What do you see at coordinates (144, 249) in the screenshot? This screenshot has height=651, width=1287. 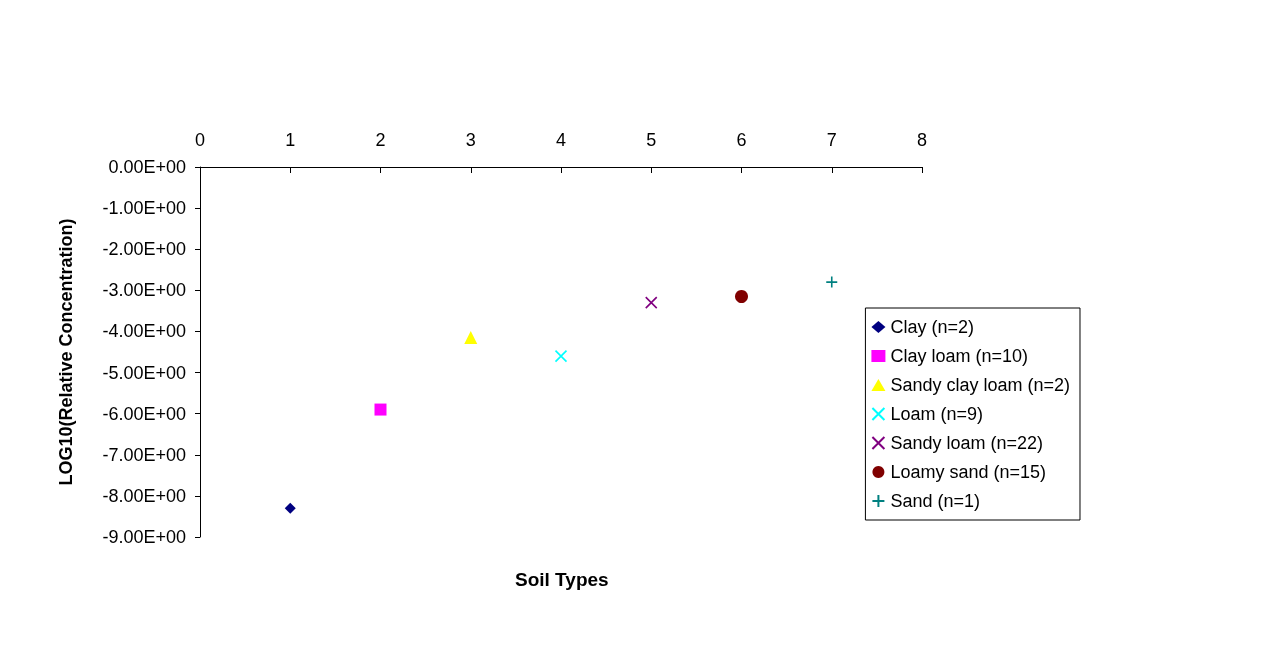 I see `y-tick-label: -2.00E+00` at bounding box center [144, 249].